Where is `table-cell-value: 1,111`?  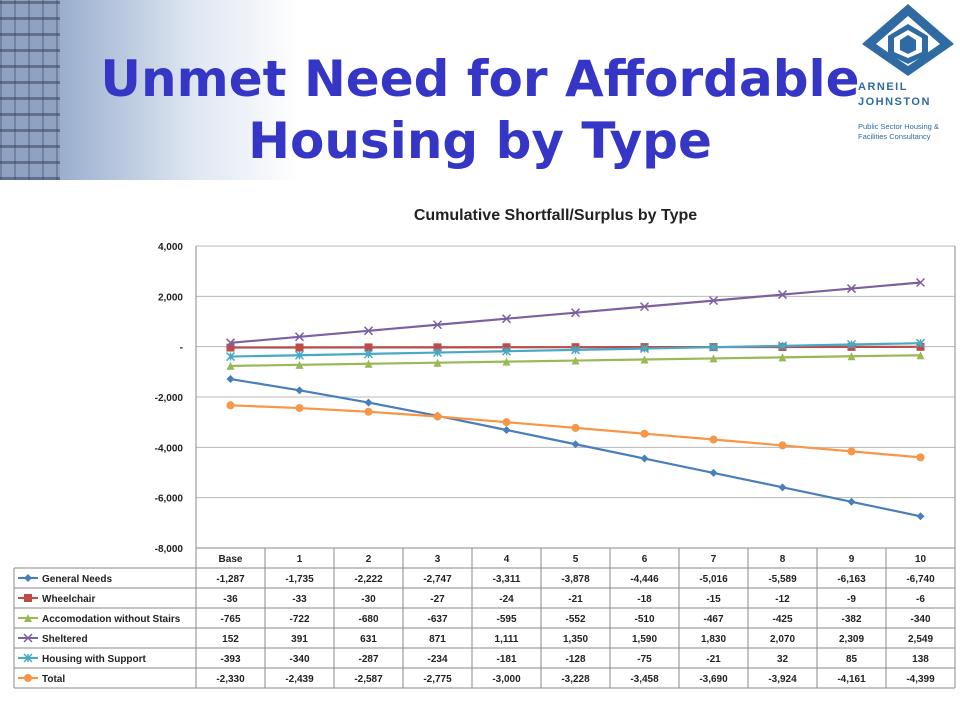 table-cell-value: 1,111 is located at coordinates (507, 639).